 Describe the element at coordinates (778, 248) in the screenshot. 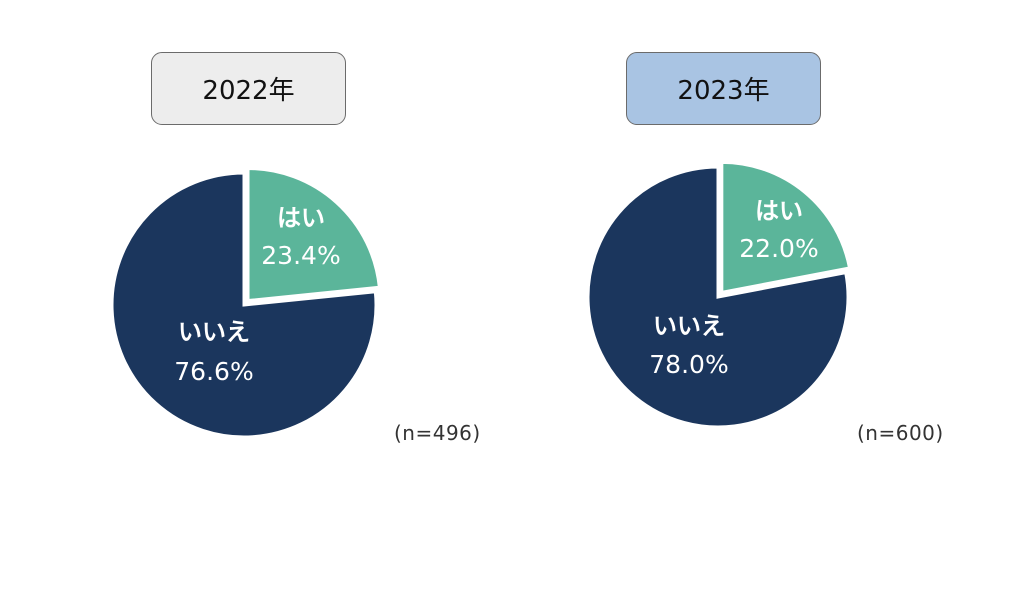

I see `slice-percent-label: 22.0%` at that location.